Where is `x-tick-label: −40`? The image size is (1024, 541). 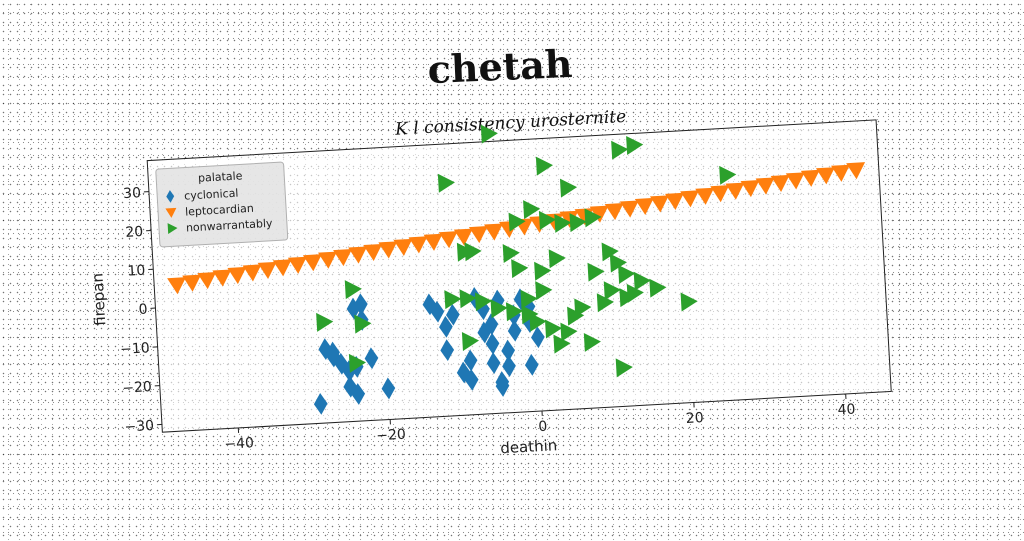
x-tick-label: −40 is located at coordinates (239, 444).